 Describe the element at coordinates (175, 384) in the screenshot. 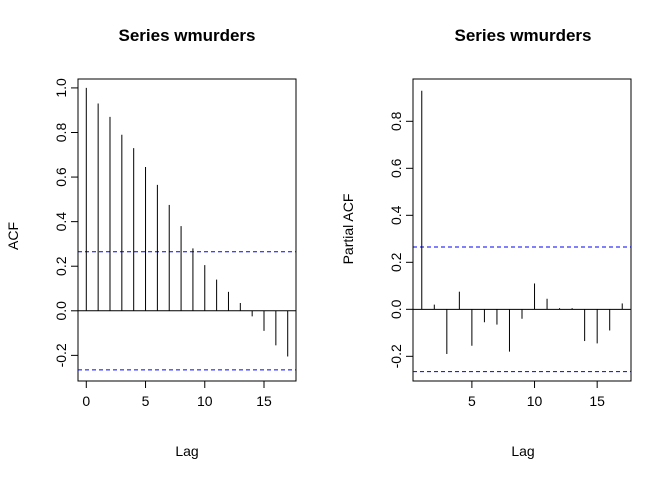

I see `acf-x-axis-spacer` at that location.